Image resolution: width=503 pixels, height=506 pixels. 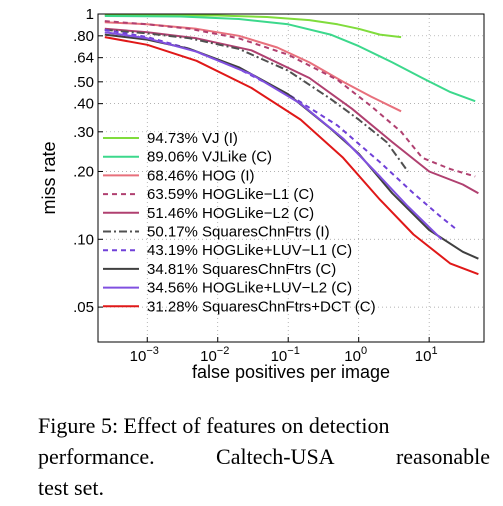 I want to click on legend-label: 63.59% HOGLike−L1 (C), so click(x=230, y=194).